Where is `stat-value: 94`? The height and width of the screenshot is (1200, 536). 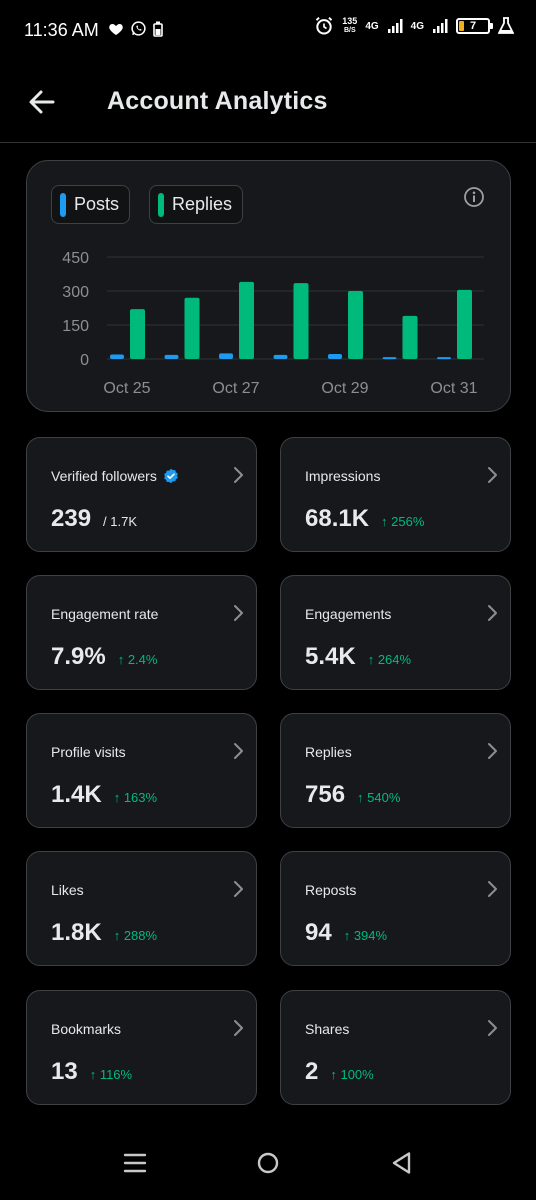 stat-value: 94 is located at coordinates (318, 932).